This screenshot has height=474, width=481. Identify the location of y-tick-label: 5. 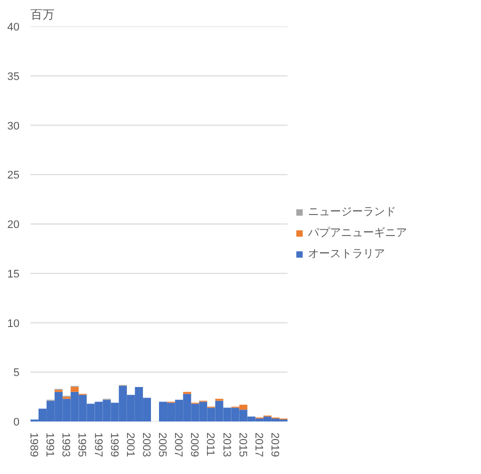
(16, 373).